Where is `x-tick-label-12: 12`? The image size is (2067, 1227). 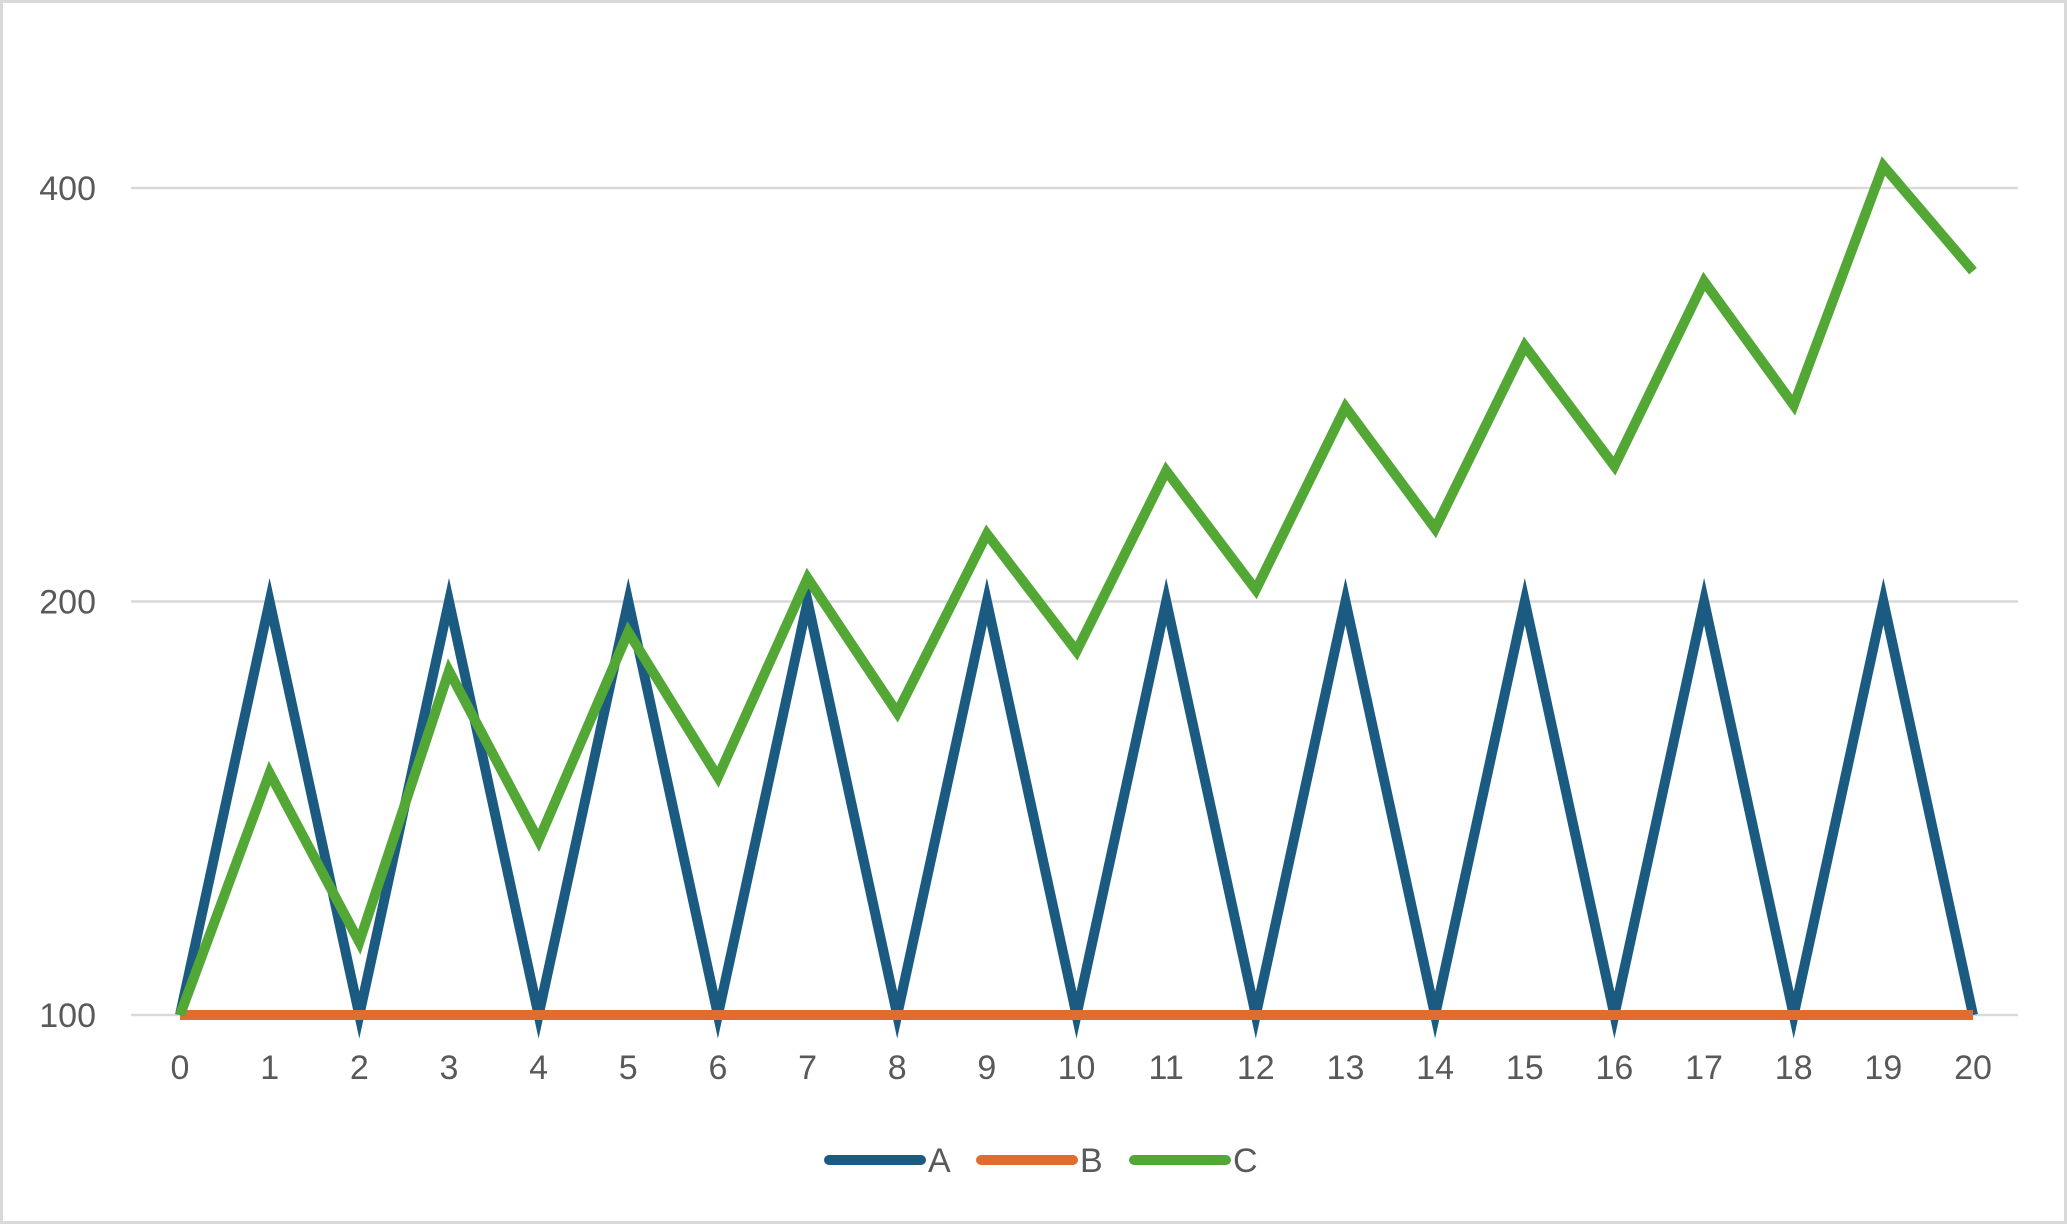
x-tick-label-12: 12 is located at coordinates (1256, 1068).